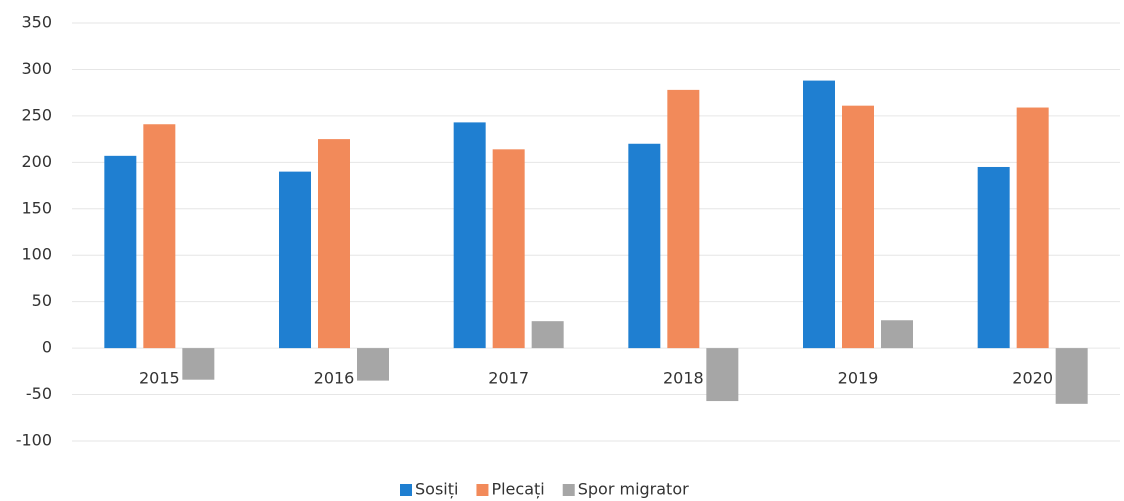  I want to click on y-tick-label: 200, so click(36, 161).